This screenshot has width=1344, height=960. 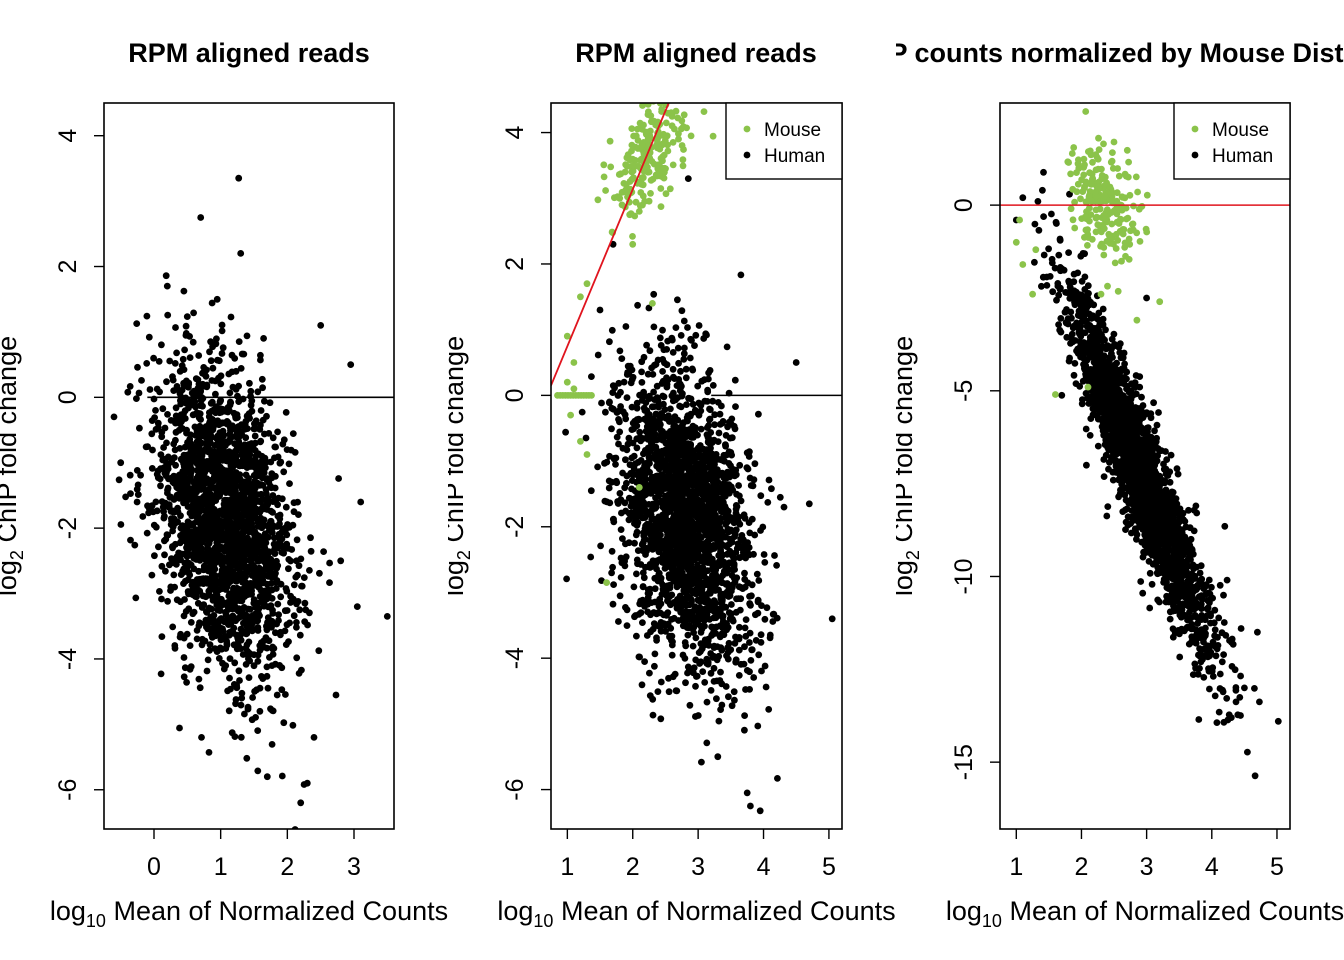 I want to click on y-tick-label: 0, so click(x=515, y=395).